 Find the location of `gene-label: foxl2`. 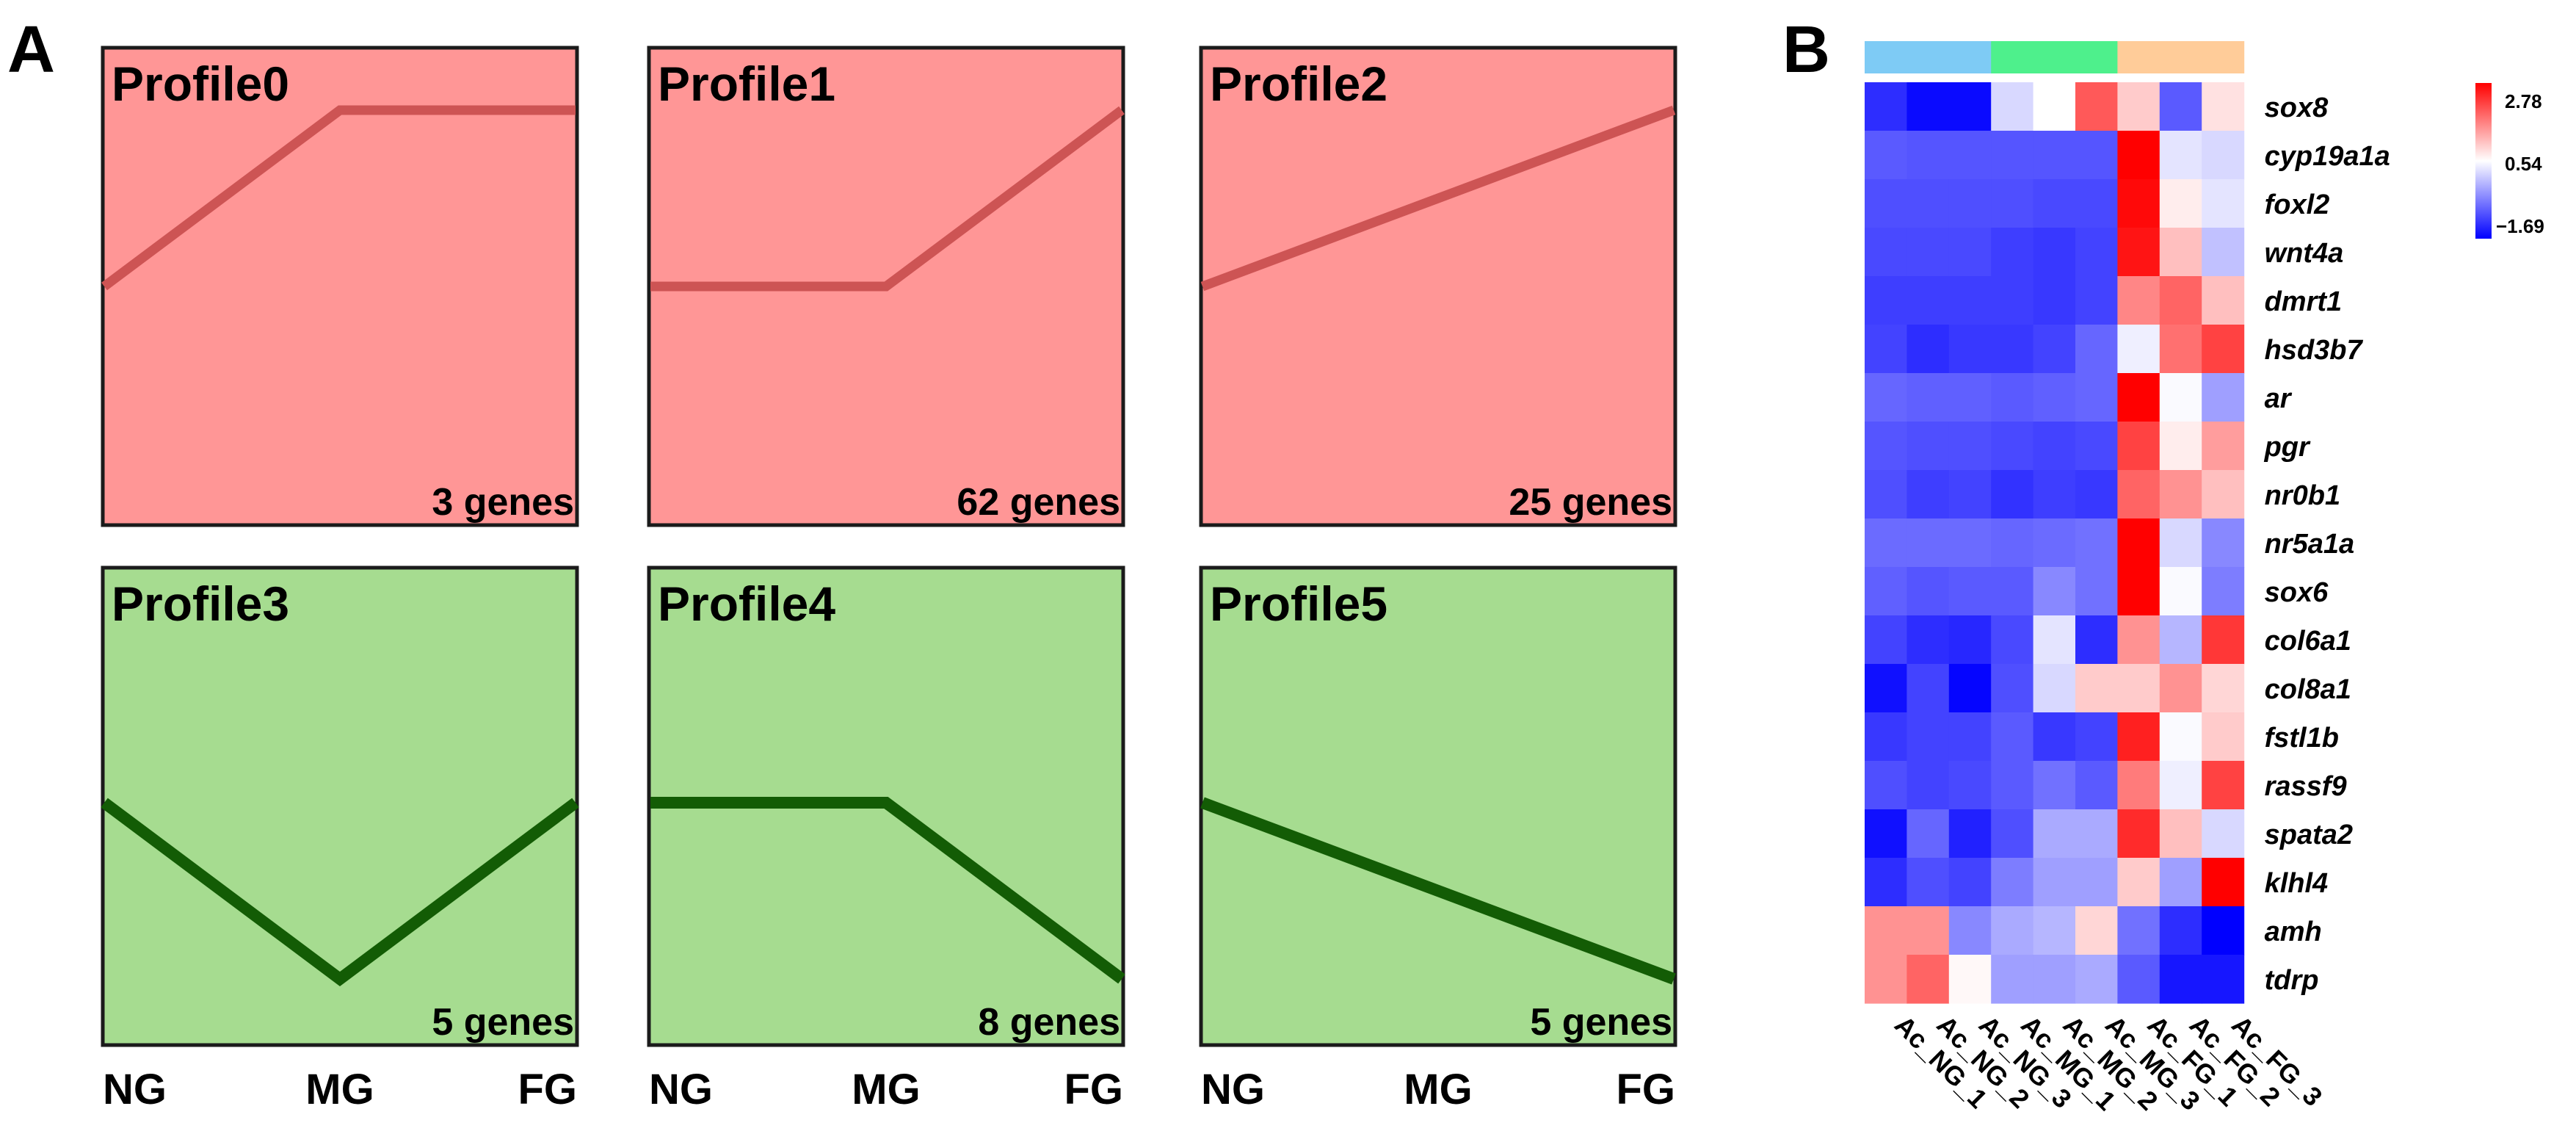

gene-label: foxl2 is located at coordinates (2298, 205).